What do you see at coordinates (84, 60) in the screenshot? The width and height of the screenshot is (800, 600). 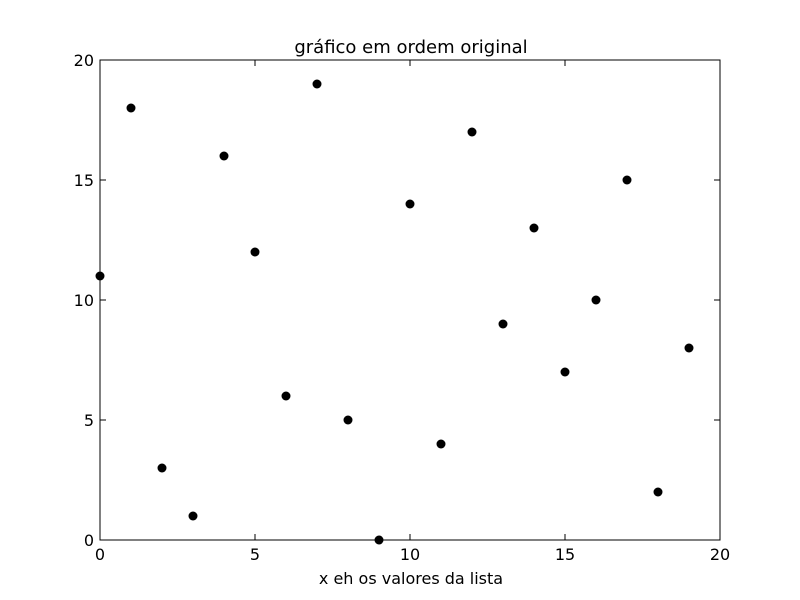 I see `y-tick-label: 20` at bounding box center [84, 60].